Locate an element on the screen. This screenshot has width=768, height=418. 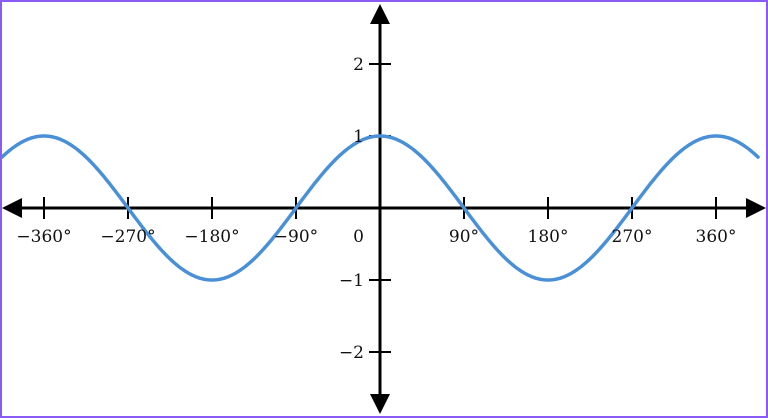
origin-label: 0 is located at coordinates (358, 237).